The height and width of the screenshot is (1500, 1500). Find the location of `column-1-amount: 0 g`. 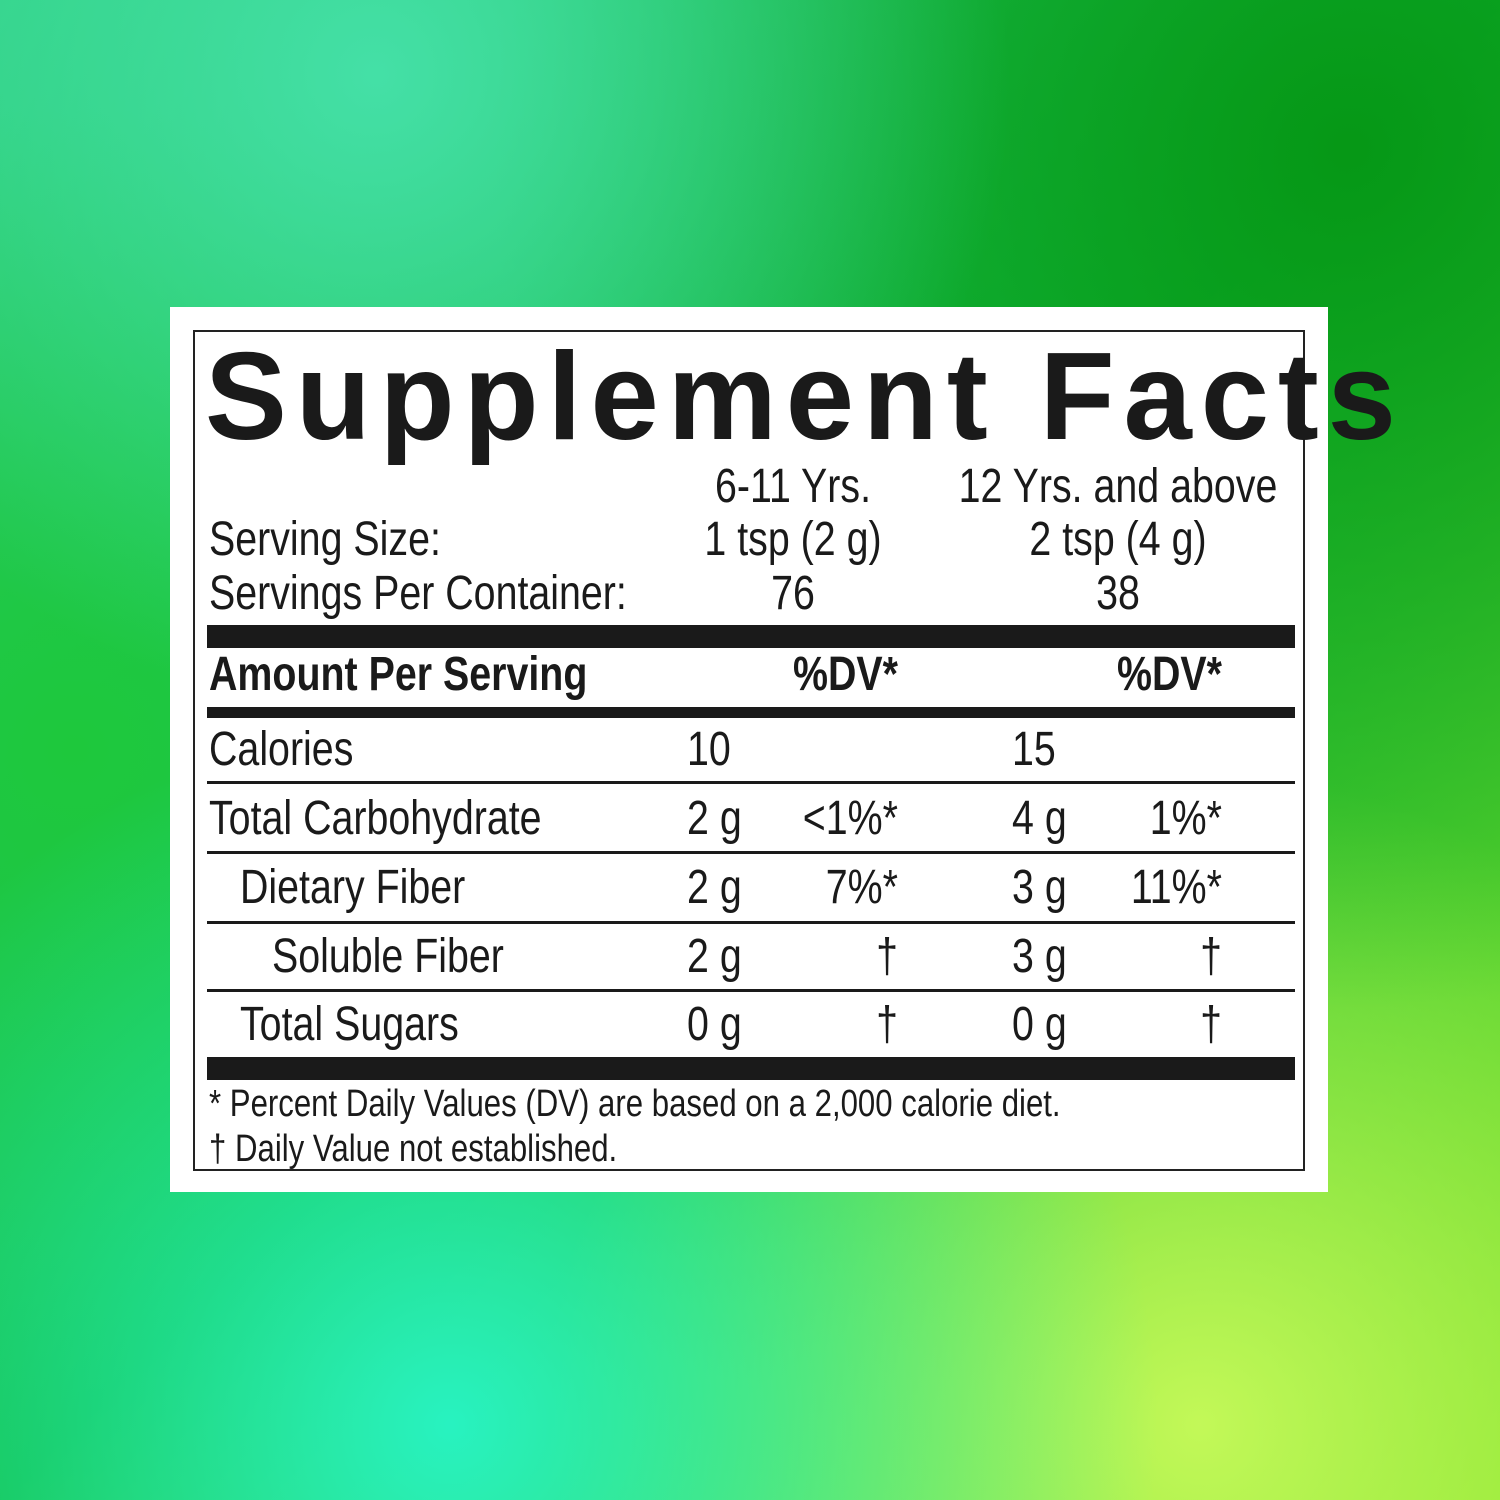

column-1-amount: 0 g is located at coordinates (714, 1024).